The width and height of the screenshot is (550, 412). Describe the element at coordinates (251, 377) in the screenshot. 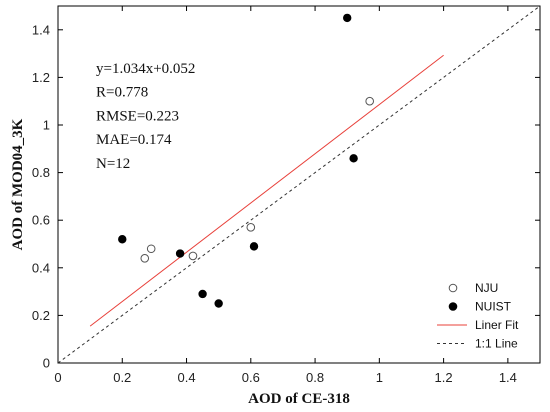

I see `x-tick-label: 0.6` at that location.